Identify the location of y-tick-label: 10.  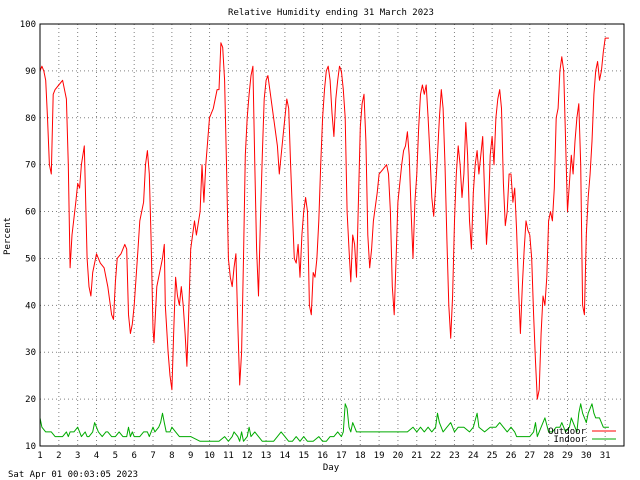
(30, 447).